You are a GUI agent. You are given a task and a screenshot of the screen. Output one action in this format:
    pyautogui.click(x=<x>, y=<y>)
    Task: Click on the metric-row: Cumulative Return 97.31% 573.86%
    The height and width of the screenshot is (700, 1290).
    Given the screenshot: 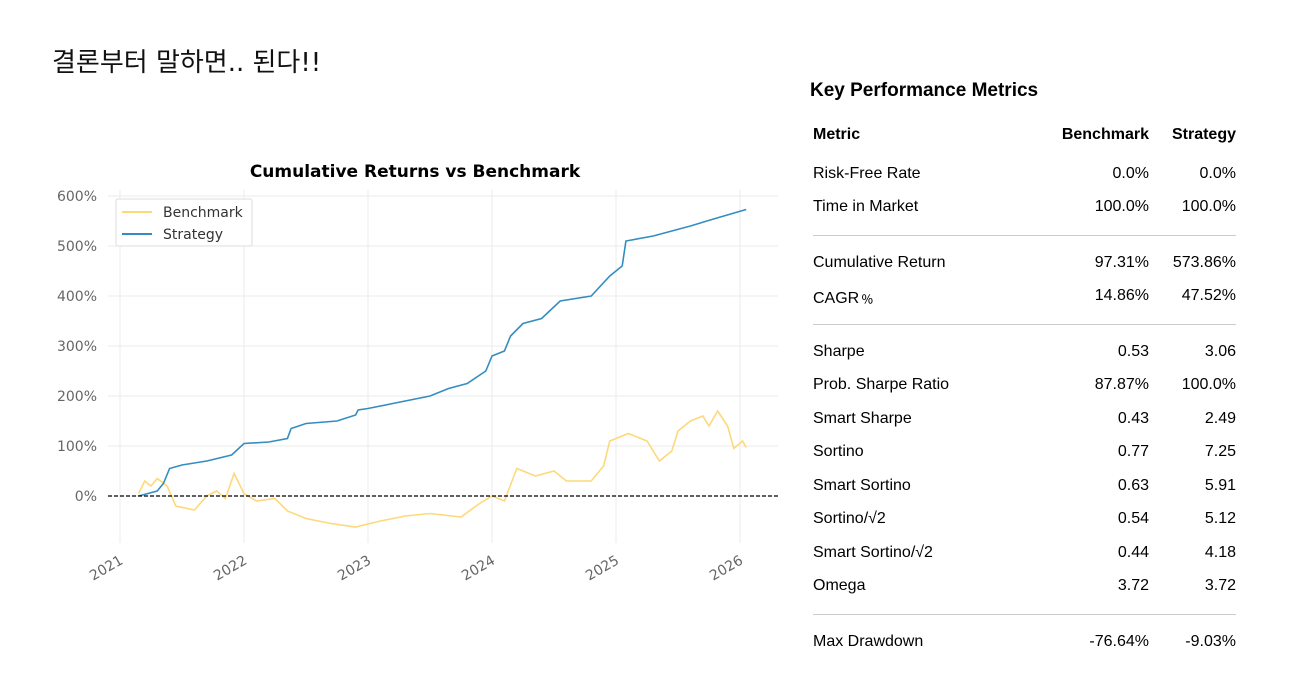 What is the action you would take?
    pyautogui.click(x=1023, y=263)
    